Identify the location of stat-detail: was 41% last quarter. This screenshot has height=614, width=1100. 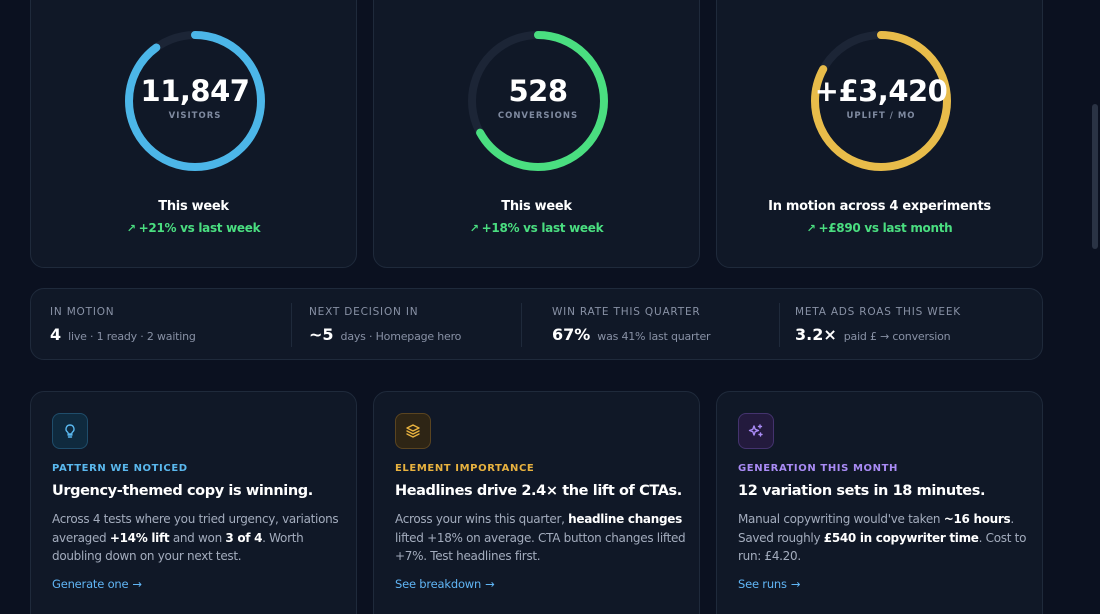
(654, 336).